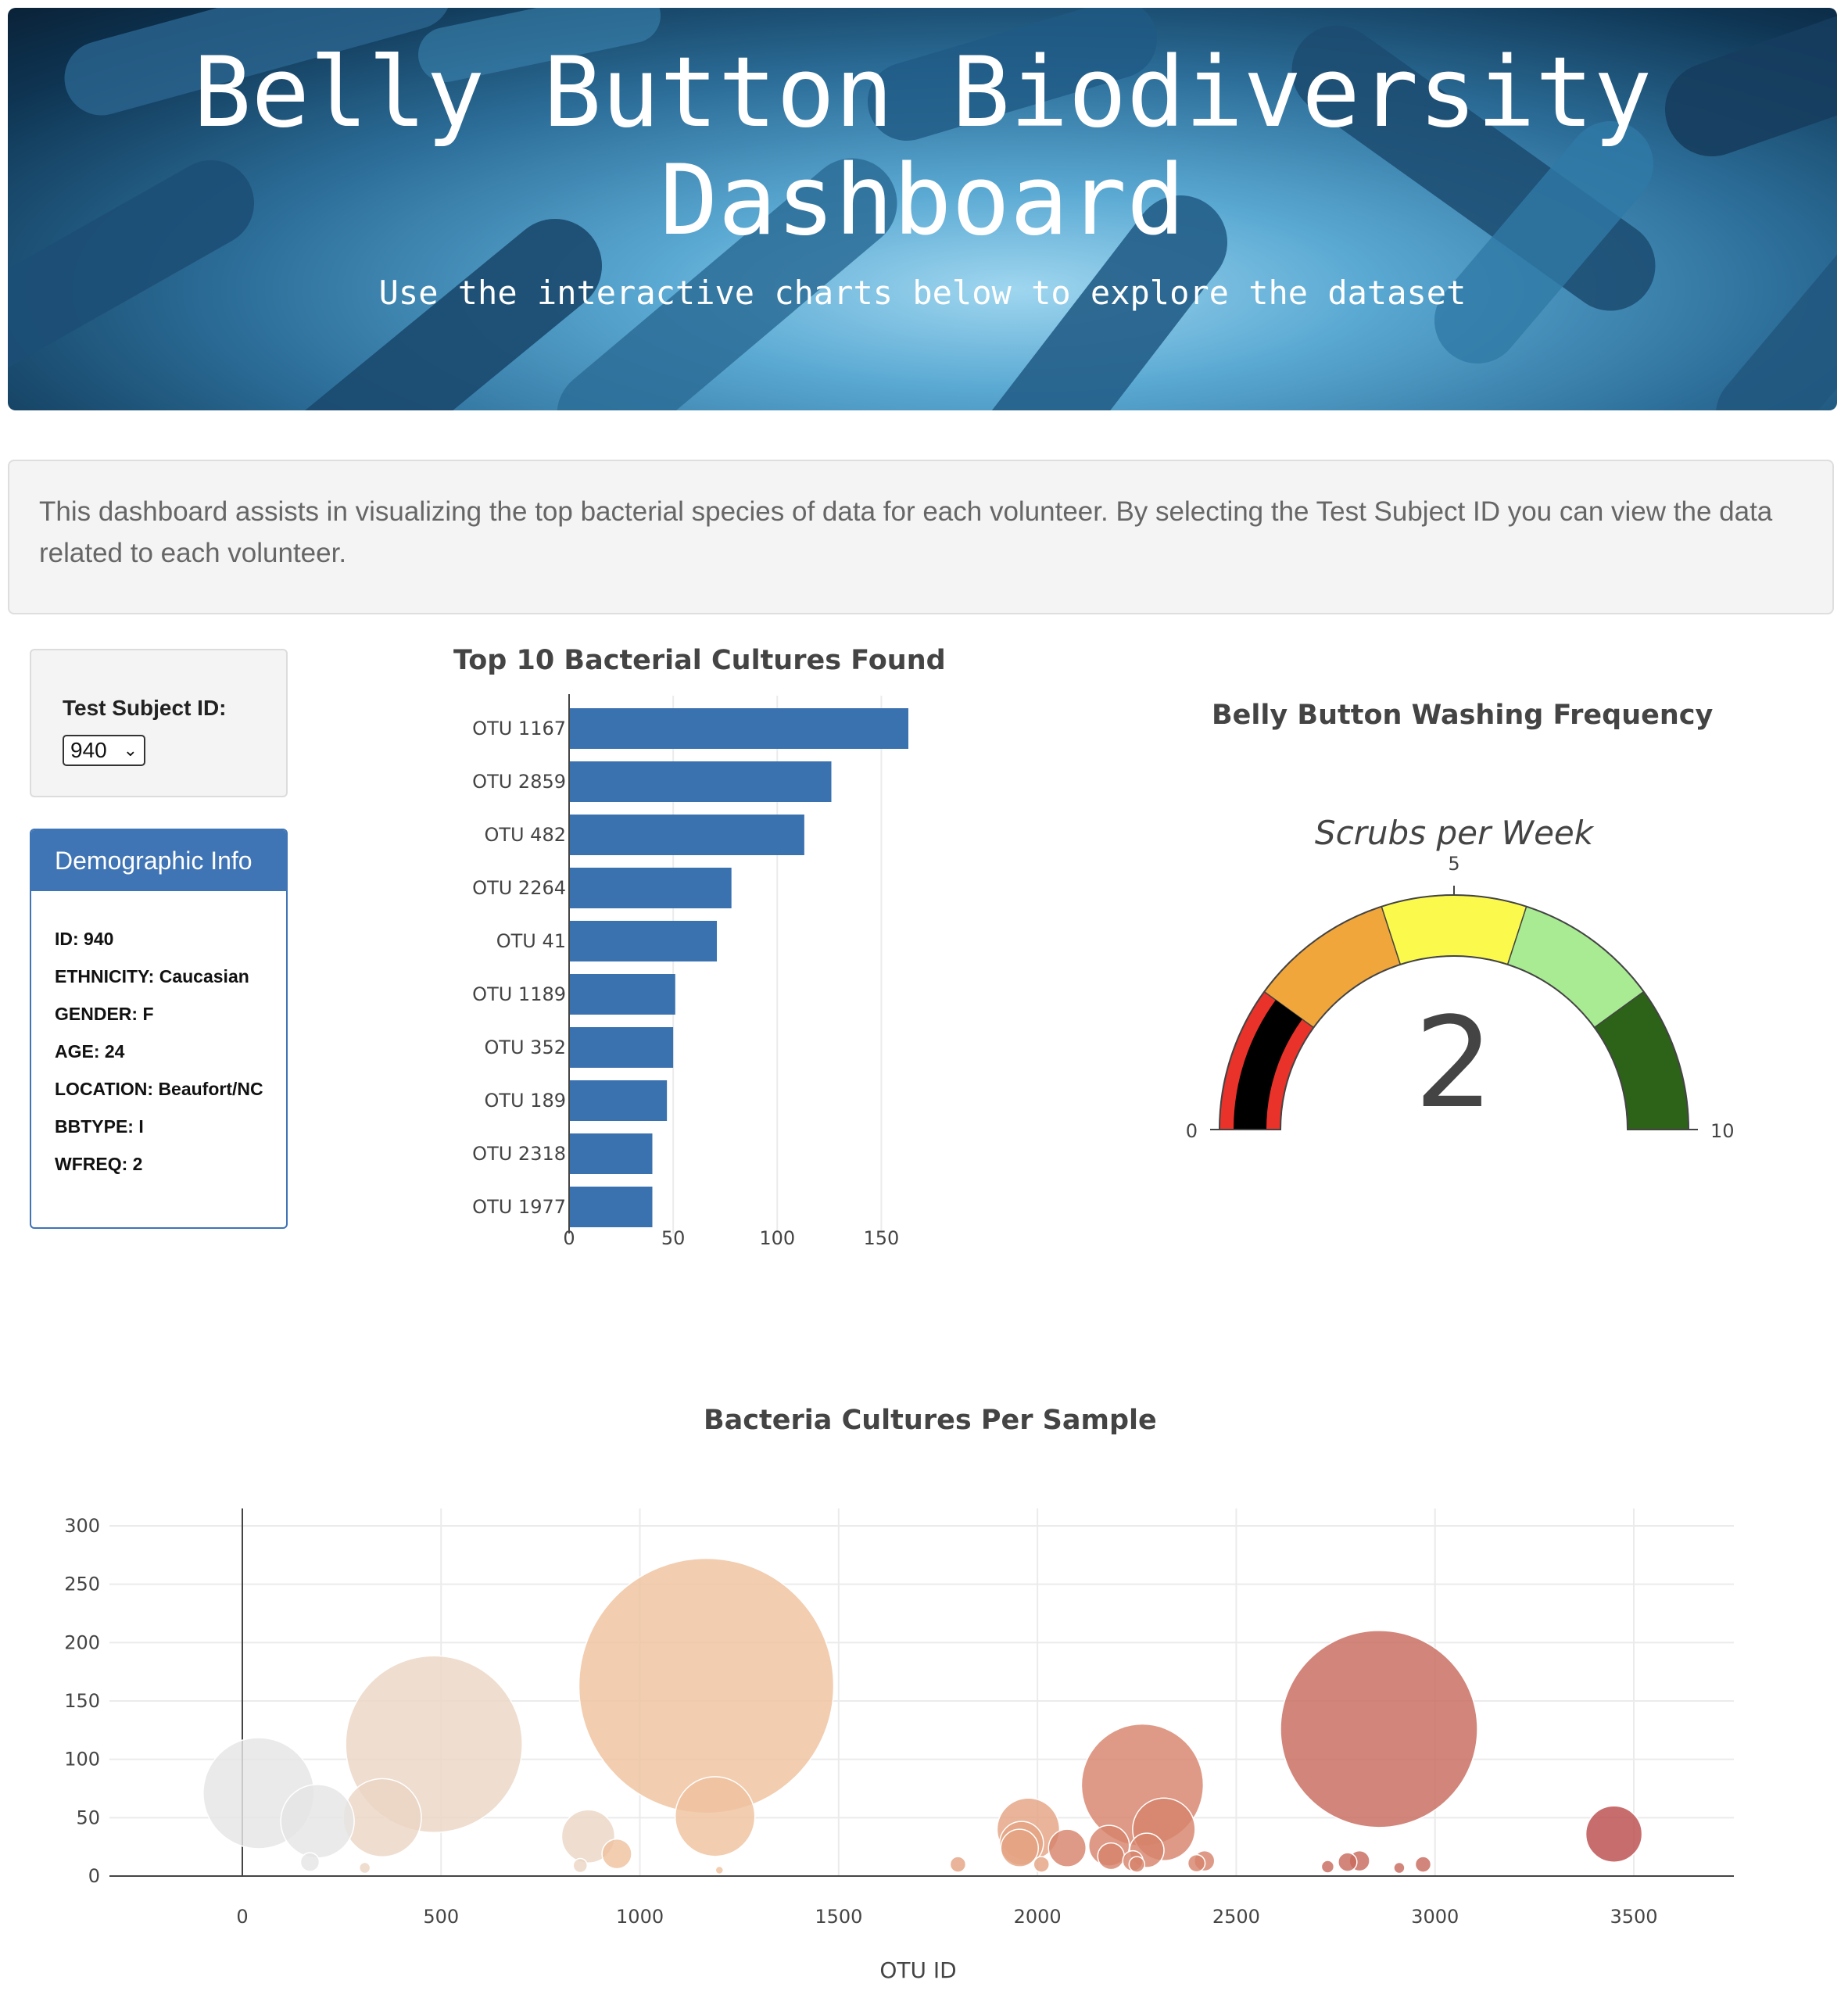  What do you see at coordinates (90, 1051) in the screenshot?
I see `demo-age: AGE: 24` at bounding box center [90, 1051].